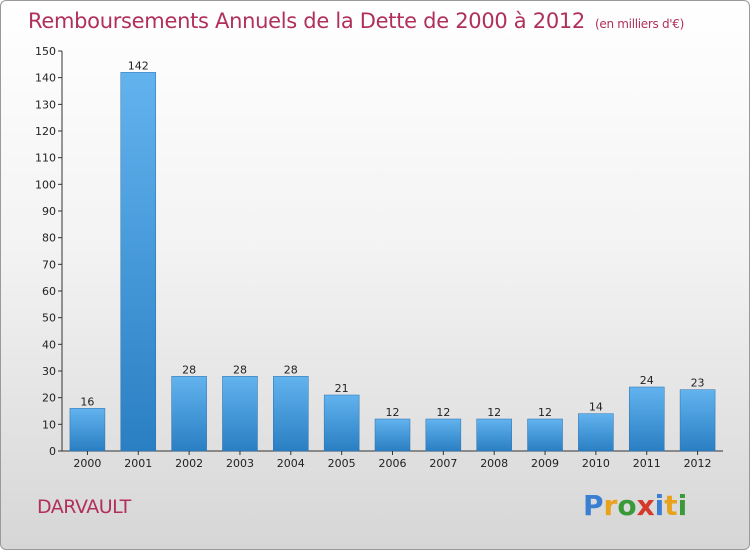 The width and height of the screenshot is (750, 550). I want to click on x-tick-label: 2008, so click(494, 463).